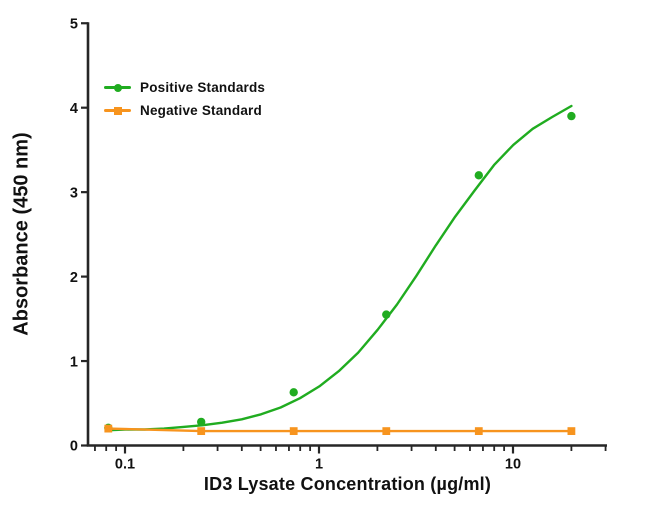  Describe the element at coordinates (74, 24) in the screenshot. I see `y-tick-label: 5` at that location.